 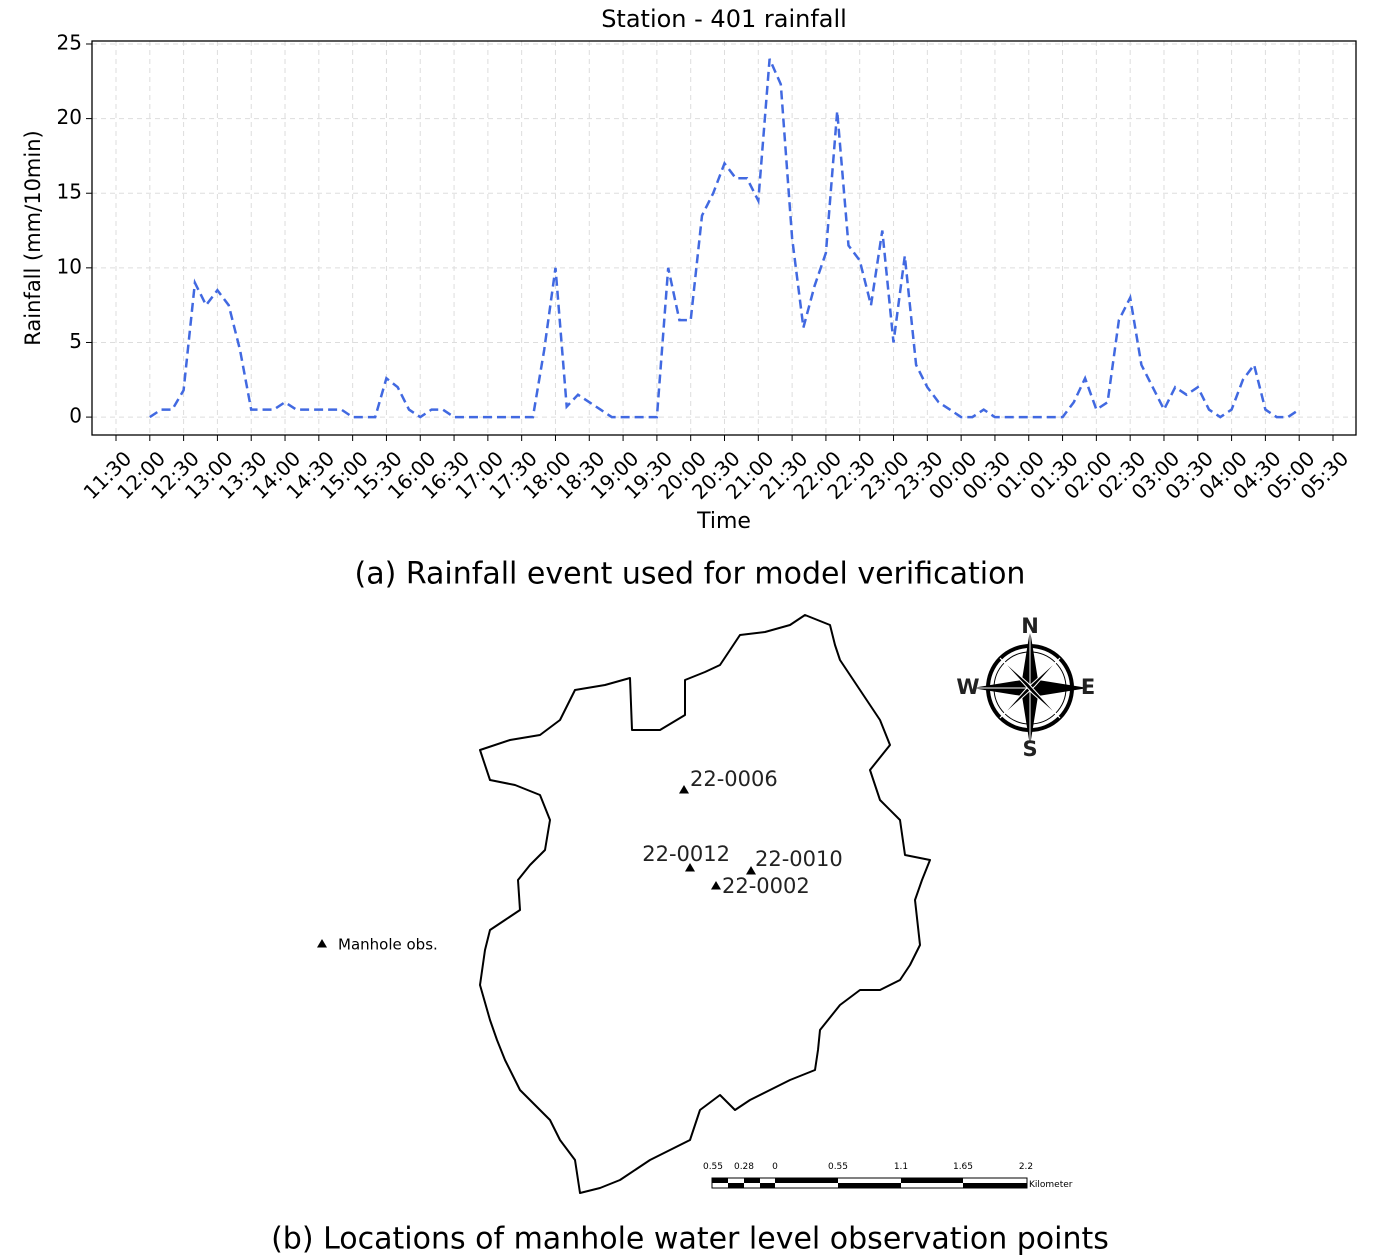 What do you see at coordinates (686, 854) in the screenshot?
I see `point-label: 22-0012` at bounding box center [686, 854].